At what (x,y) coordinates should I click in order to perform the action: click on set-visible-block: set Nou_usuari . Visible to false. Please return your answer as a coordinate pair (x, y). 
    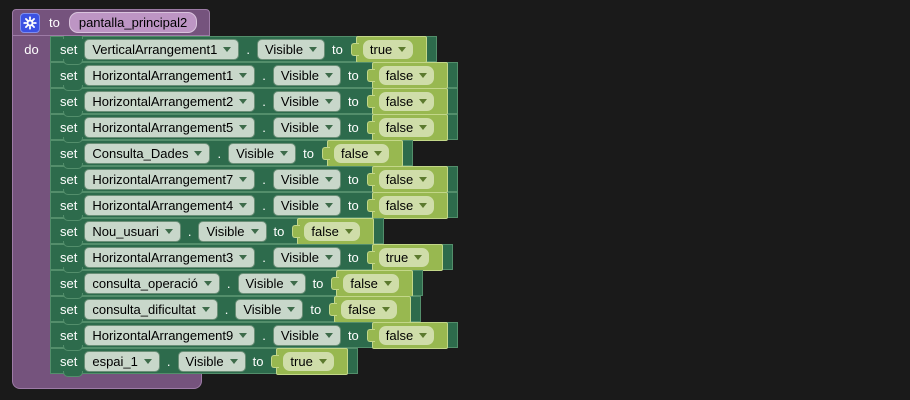
    Looking at the image, I should click on (217, 232).